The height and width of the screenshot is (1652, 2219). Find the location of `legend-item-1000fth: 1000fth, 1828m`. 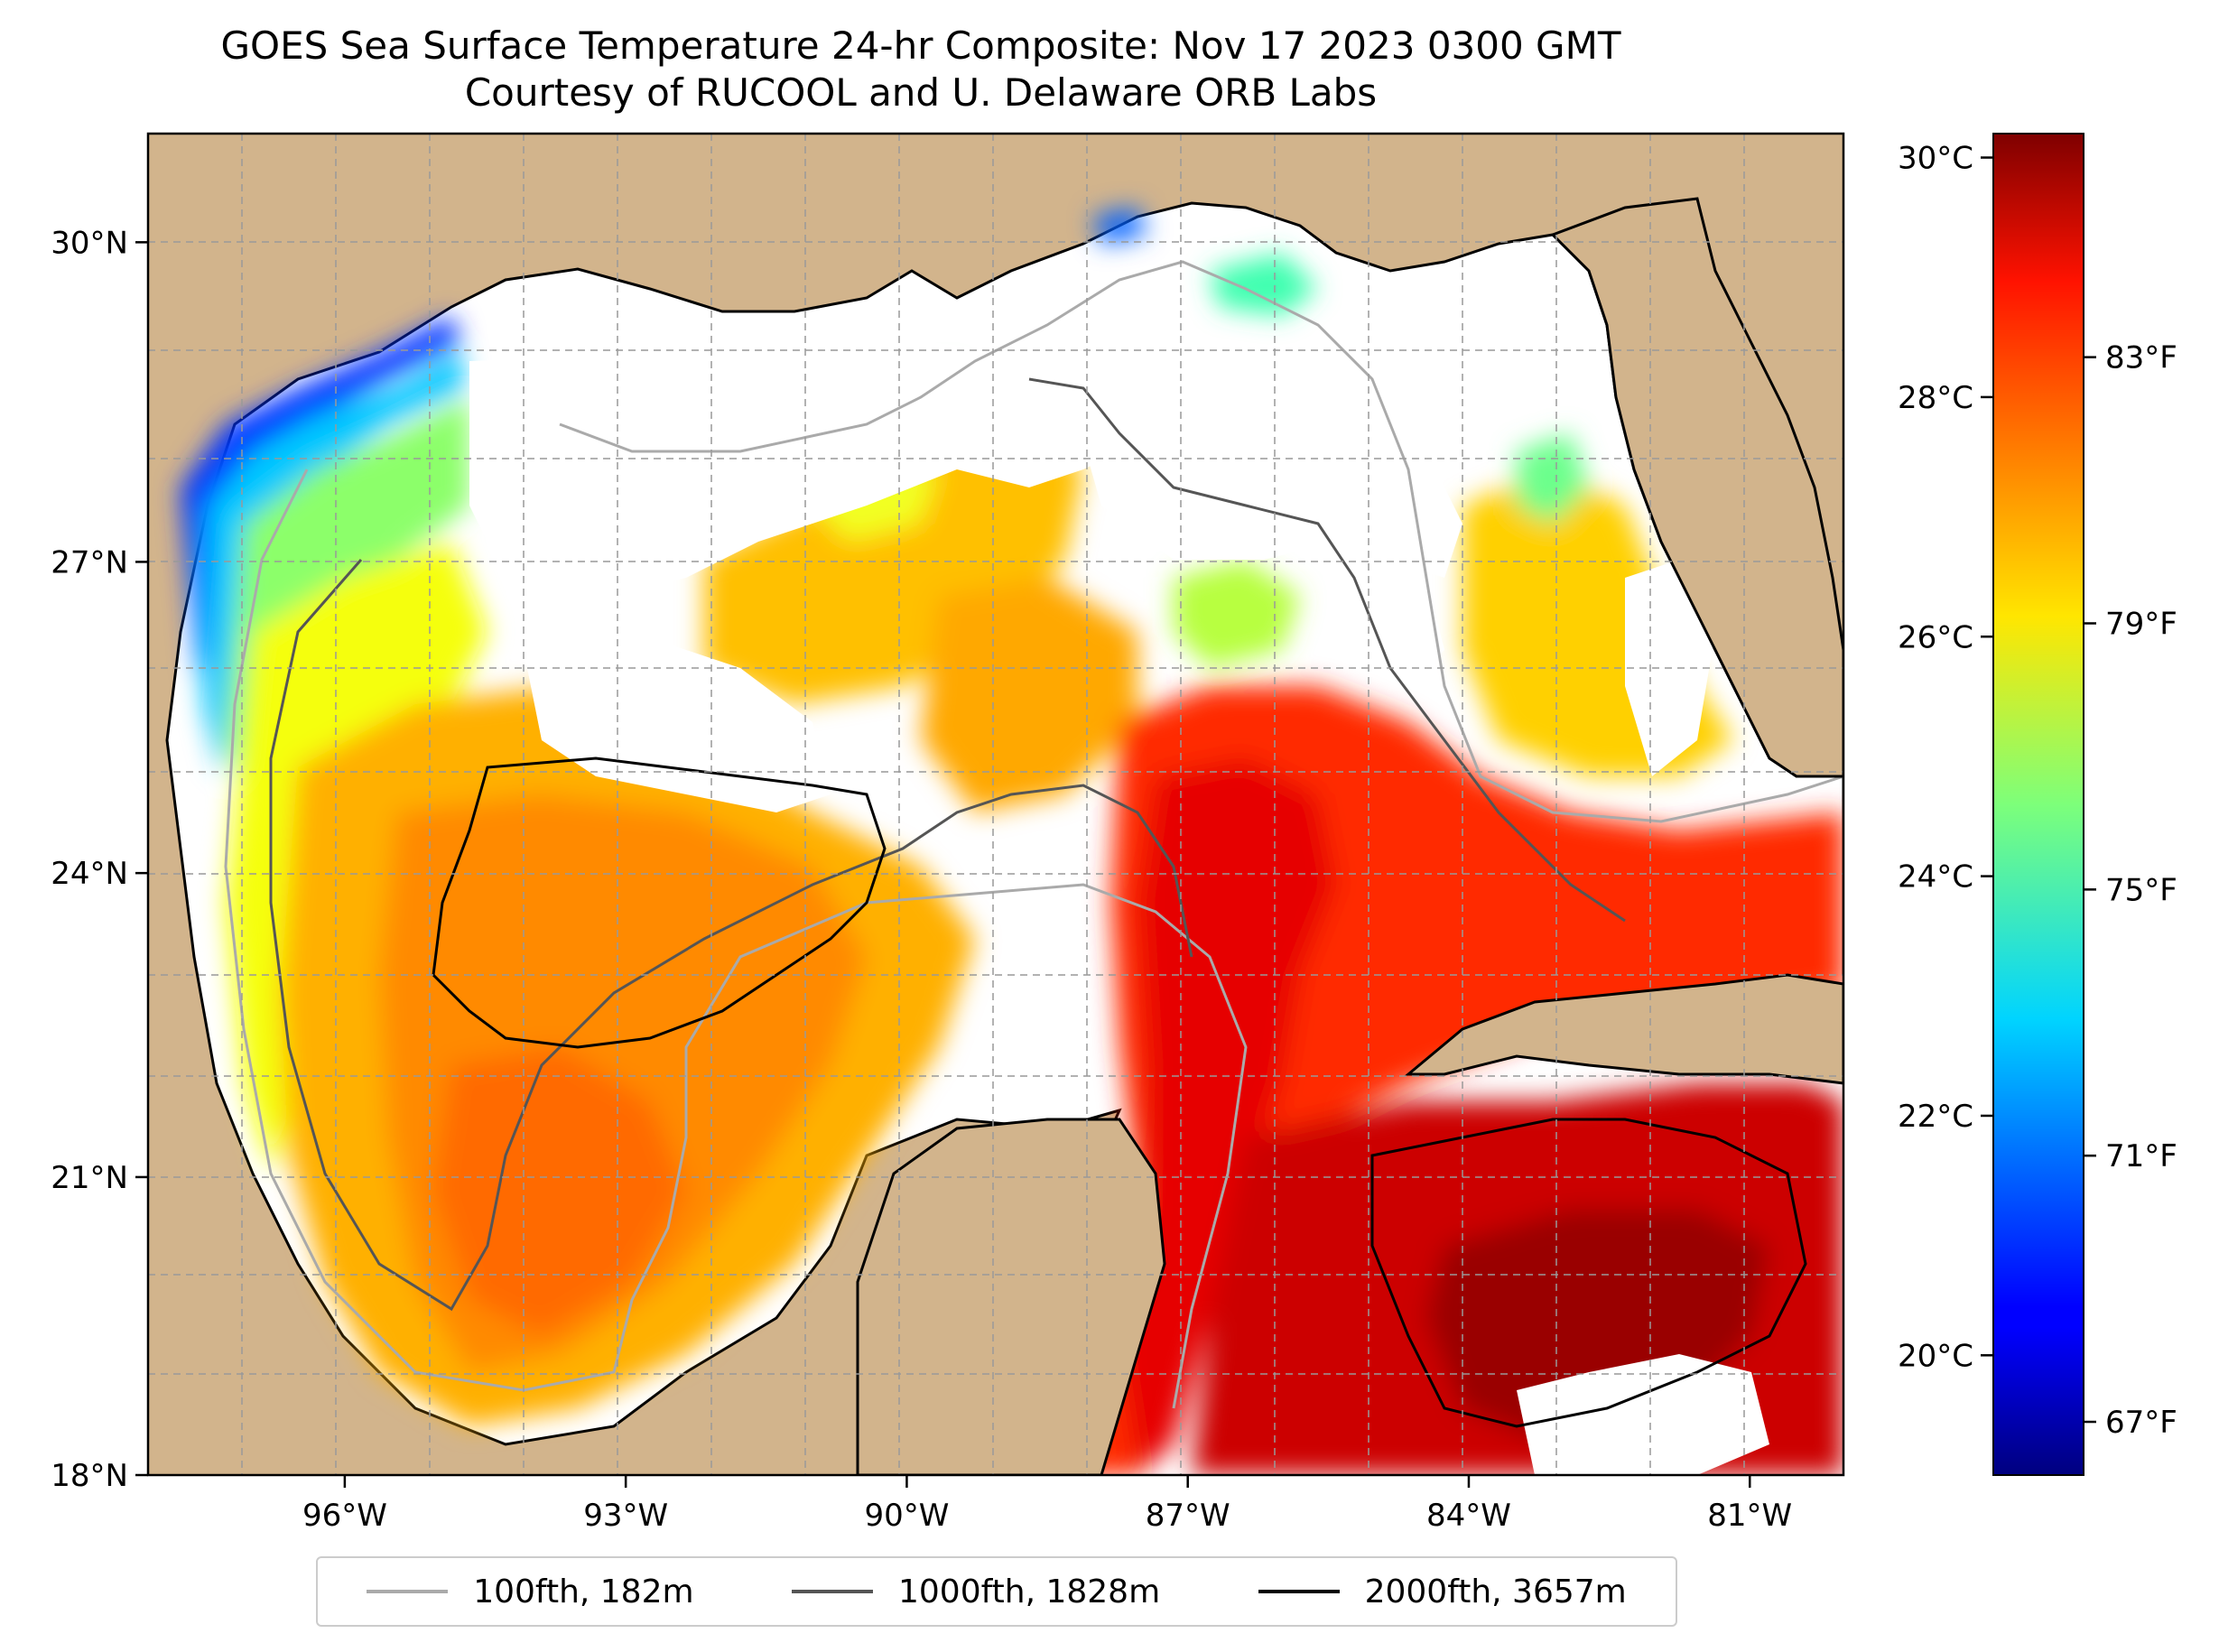

legend-item-1000fth: 1000fth, 1828m is located at coordinates (976, 1591).